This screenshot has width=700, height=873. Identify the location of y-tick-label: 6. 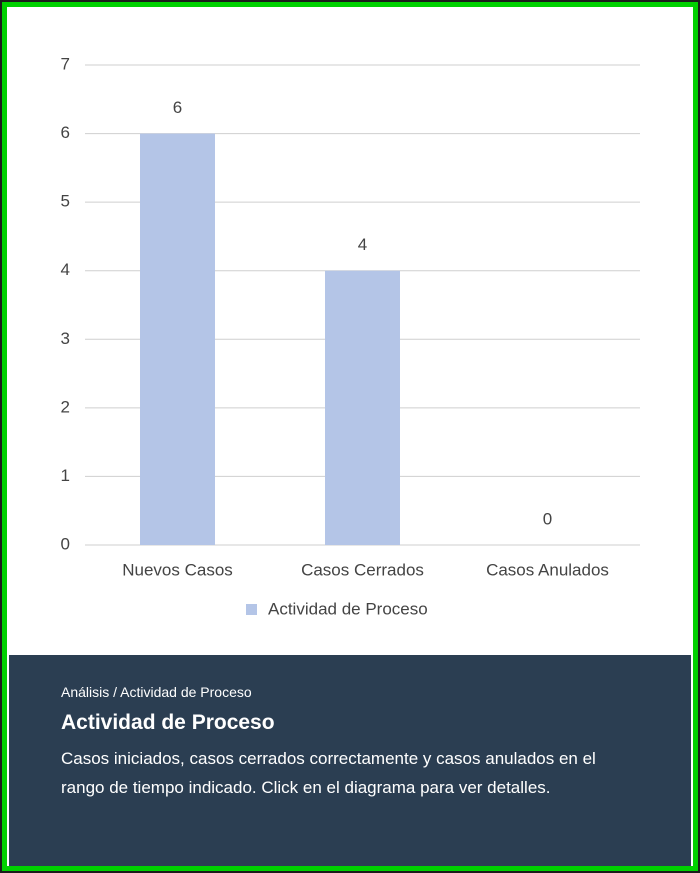
(65, 132).